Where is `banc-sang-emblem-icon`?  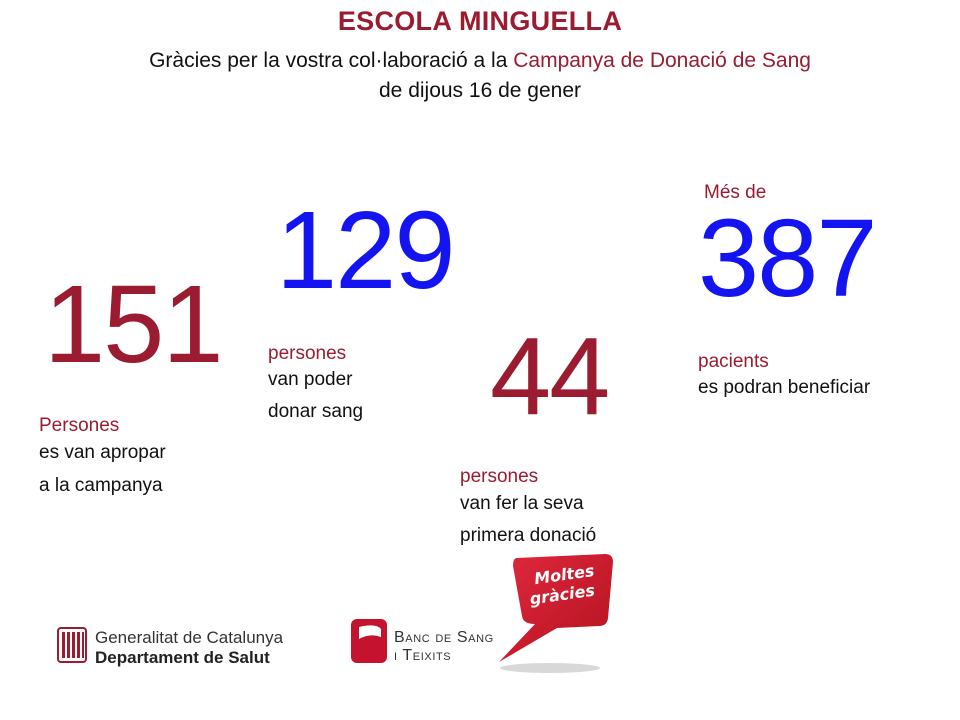
banc-sang-emblem-icon is located at coordinates (369, 641).